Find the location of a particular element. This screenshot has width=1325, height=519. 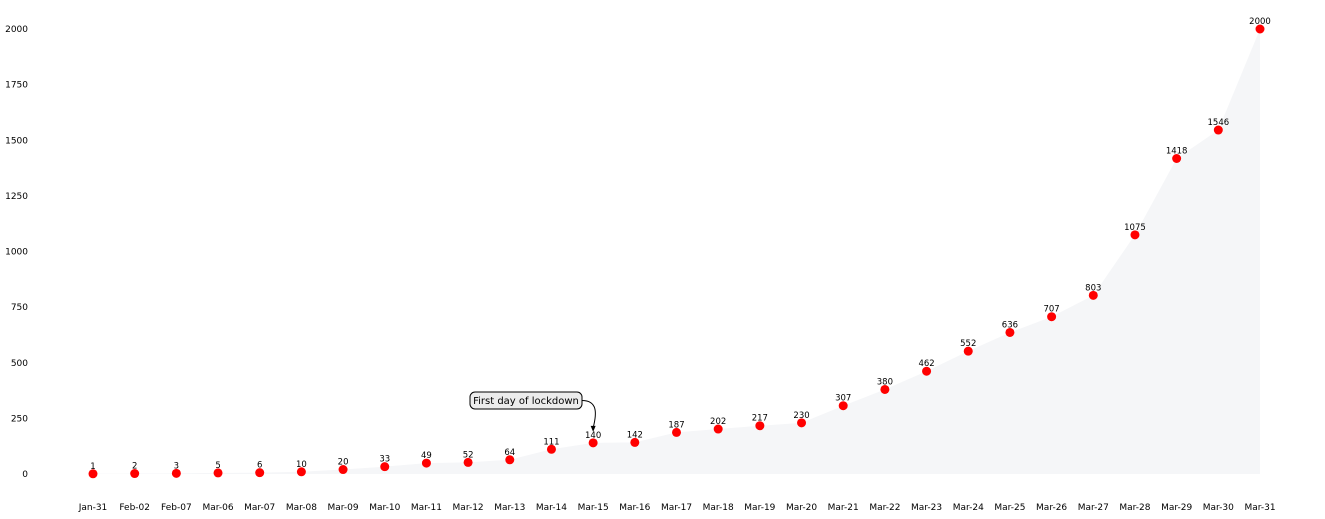

y-tick-label: 1250 is located at coordinates (16, 197).